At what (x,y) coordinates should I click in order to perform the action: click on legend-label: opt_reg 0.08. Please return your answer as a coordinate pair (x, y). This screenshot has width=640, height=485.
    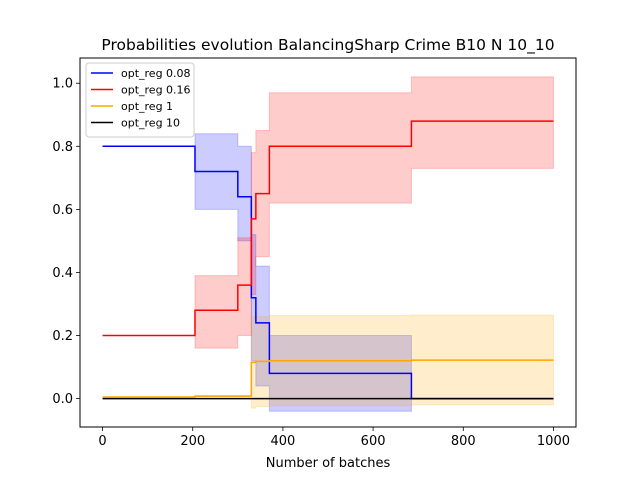
    Looking at the image, I should click on (156, 73).